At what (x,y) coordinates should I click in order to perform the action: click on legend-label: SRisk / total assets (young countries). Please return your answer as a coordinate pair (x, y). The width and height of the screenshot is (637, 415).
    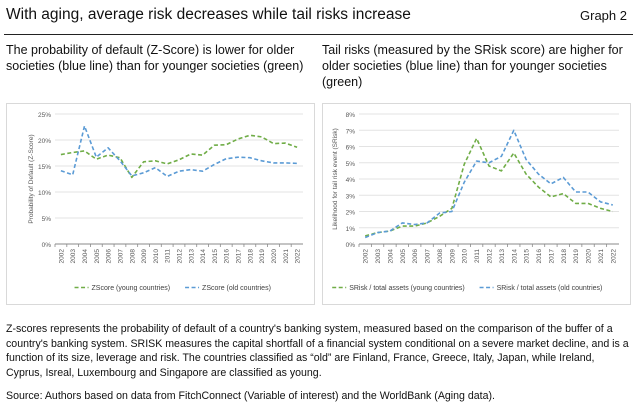
    Looking at the image, I should click on (407, 288).